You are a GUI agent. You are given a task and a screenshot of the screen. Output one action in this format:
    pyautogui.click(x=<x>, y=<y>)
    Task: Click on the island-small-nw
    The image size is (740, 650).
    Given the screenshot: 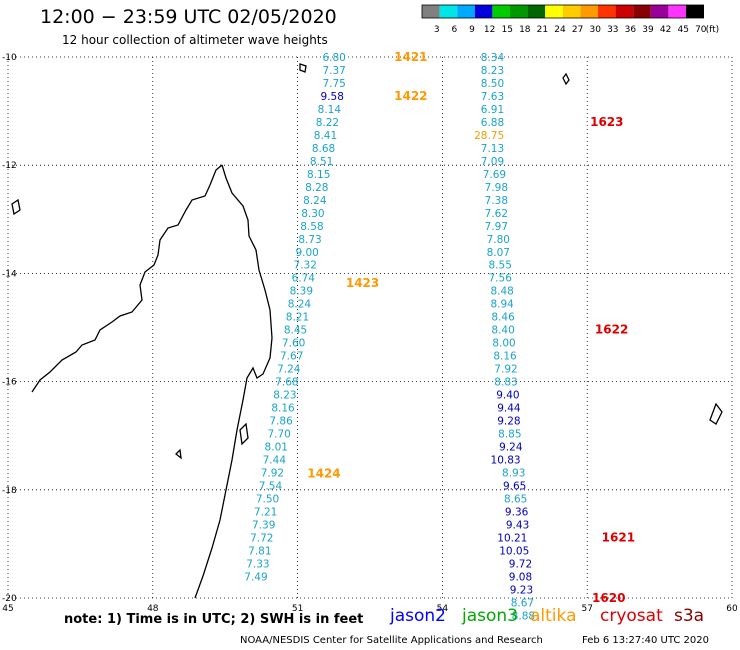 What is the action you would take?
    pyautogui.click(x=303, y=68)
    